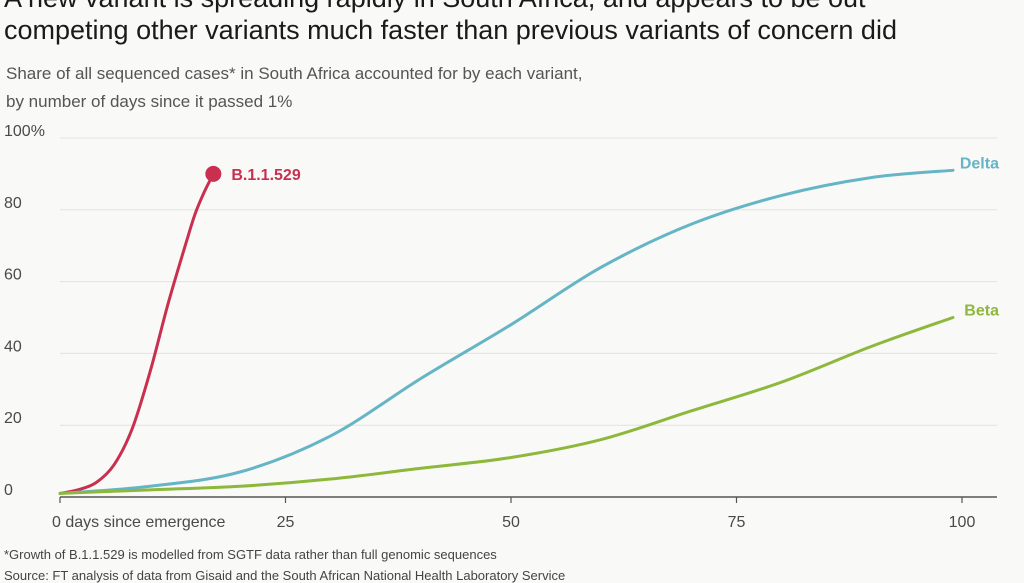 The height and width of the screenshot is (583, 1024). I want to click on subtitle-line-2: by number of days since it passed 1%, so click(149, 101).